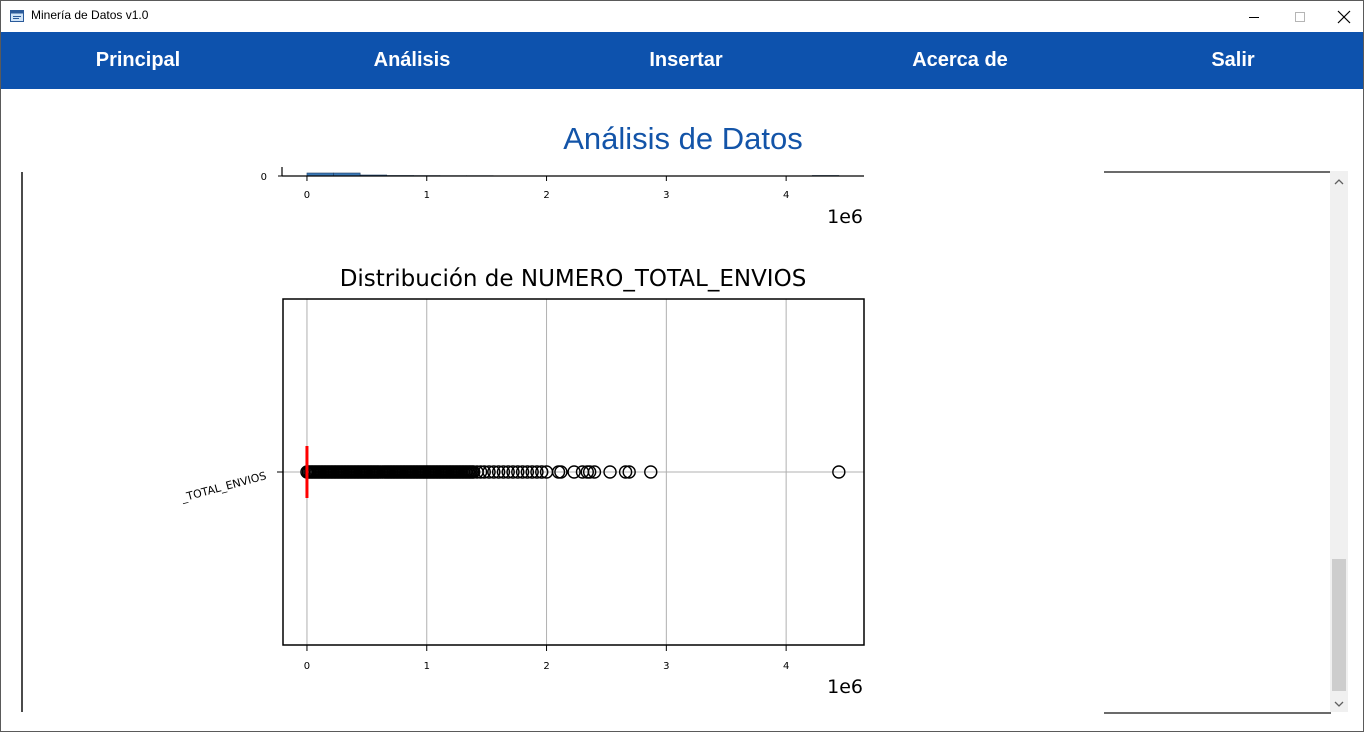 The height and width of the screenshot is (732, 1364). What do you see at coordinates (223, 486) in the screenshot?
I see `boxplot-category-label: _TOTAL_ENVIOS` at bounding box center [223, 486].